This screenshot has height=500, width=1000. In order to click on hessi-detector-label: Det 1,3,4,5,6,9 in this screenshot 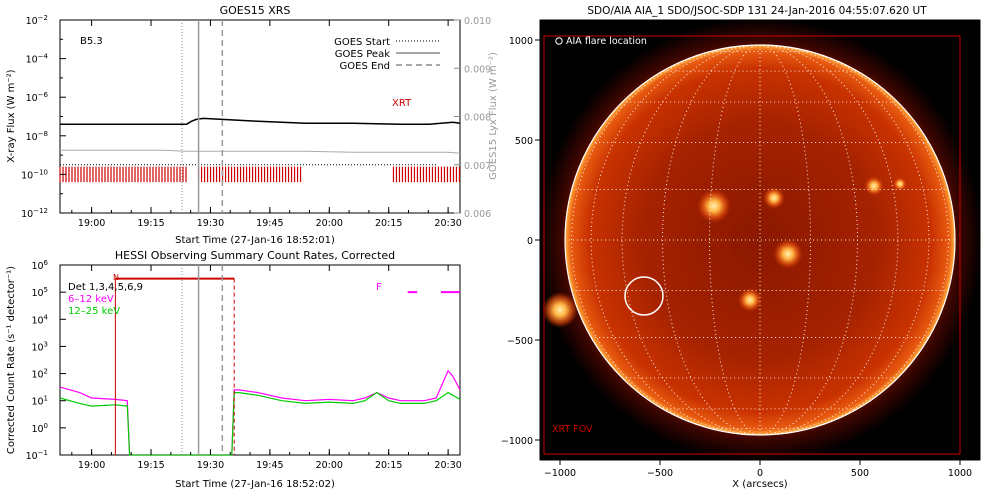, I will do `click(105, 287)`.